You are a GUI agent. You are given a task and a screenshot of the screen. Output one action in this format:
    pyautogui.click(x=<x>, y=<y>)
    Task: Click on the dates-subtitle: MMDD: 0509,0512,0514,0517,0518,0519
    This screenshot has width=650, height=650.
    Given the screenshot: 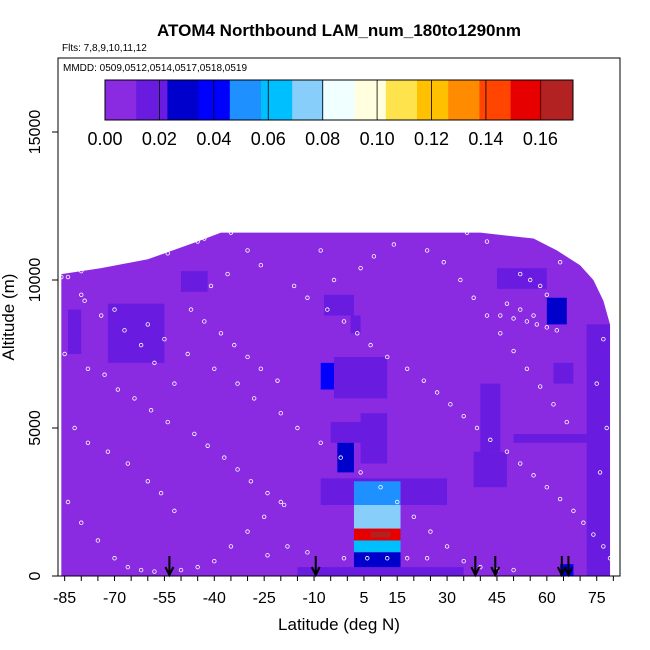 What is the action you would take?
    pyautogui.click(x=155, y=68)
    